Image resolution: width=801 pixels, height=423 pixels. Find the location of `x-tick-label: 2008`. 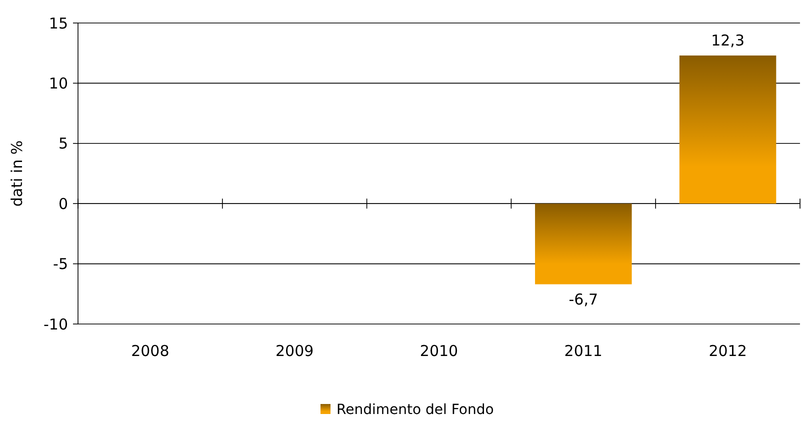

x-tick-label: 2008 is located at coordinates (150, 351).